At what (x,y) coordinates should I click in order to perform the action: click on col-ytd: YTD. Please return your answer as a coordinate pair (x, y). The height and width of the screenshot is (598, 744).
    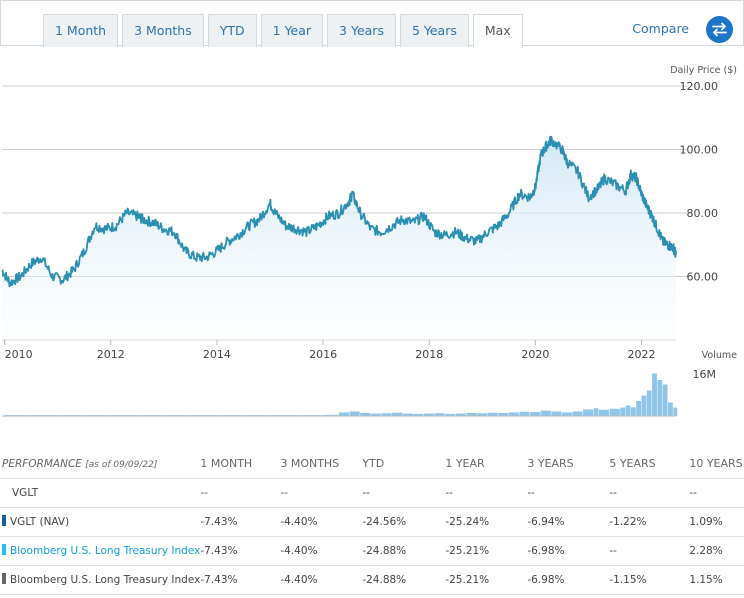
    Looking at the image, I should click on (404, 464).